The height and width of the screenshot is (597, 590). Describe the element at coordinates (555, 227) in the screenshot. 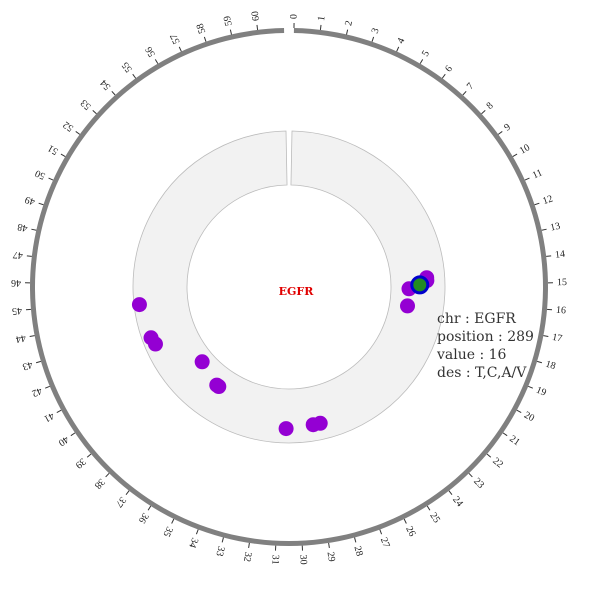

I see `tick-label: 13` at that location.